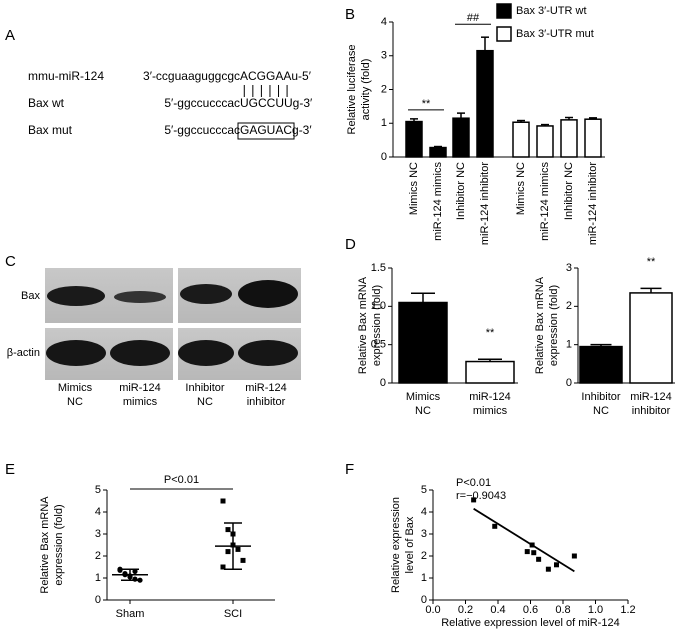 The width and height of the screenshot is (677, 629). I want to click on y-tick-label: 0.5, so click(378, 345).